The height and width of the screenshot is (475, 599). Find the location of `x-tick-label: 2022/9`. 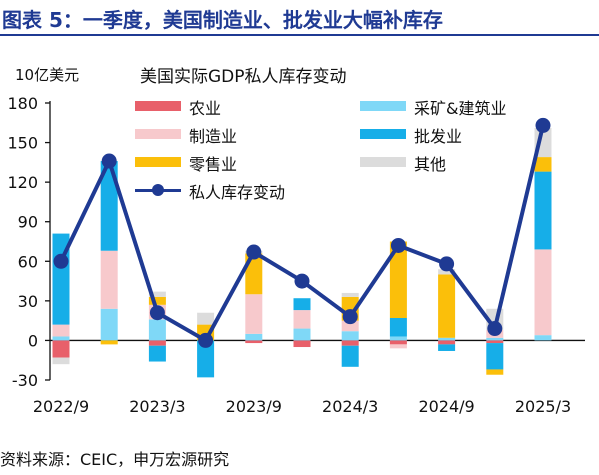

x-tick-label: 2022/9 is located at coordinates (61, 406).